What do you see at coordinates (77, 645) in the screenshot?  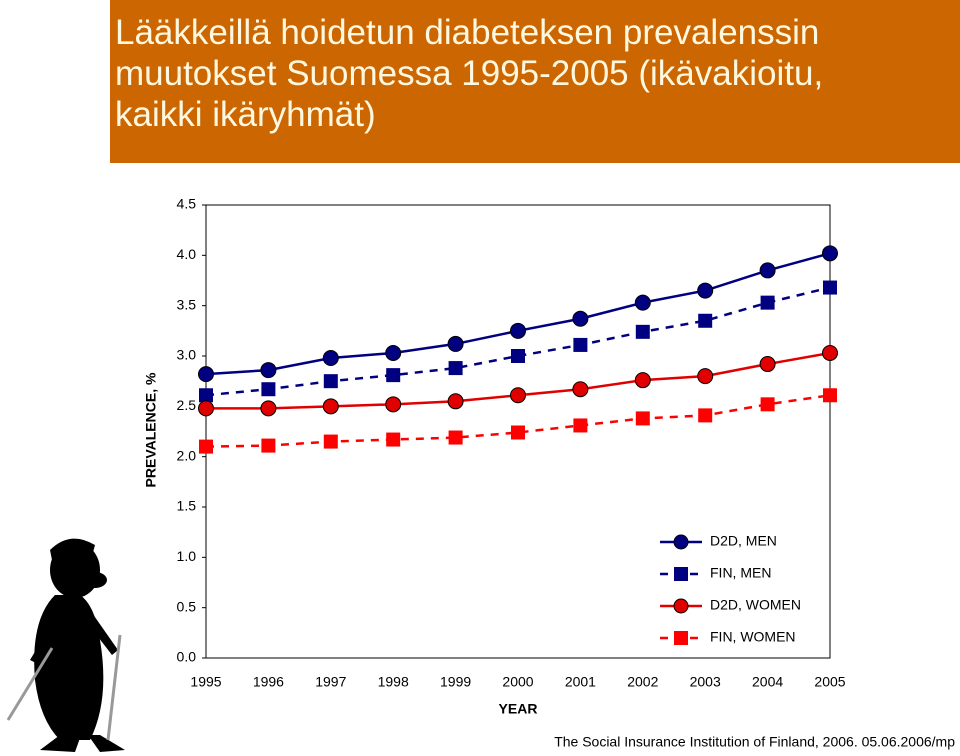 I see `hiker-figure` at bounding box center [77, 645].